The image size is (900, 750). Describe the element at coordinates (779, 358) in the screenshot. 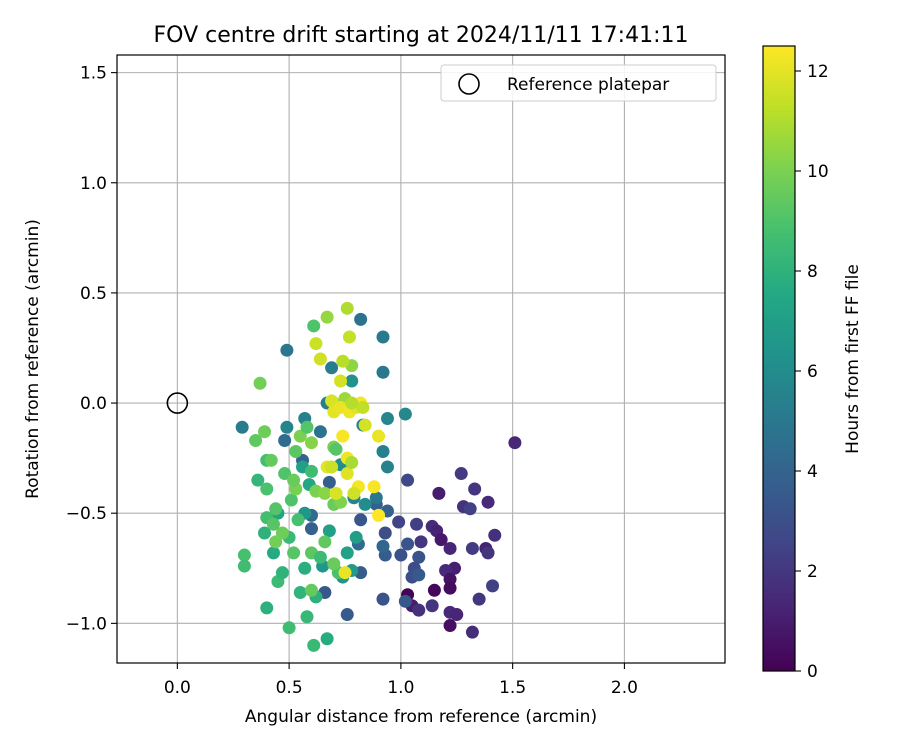

I see `colorbar-bar` at that location.